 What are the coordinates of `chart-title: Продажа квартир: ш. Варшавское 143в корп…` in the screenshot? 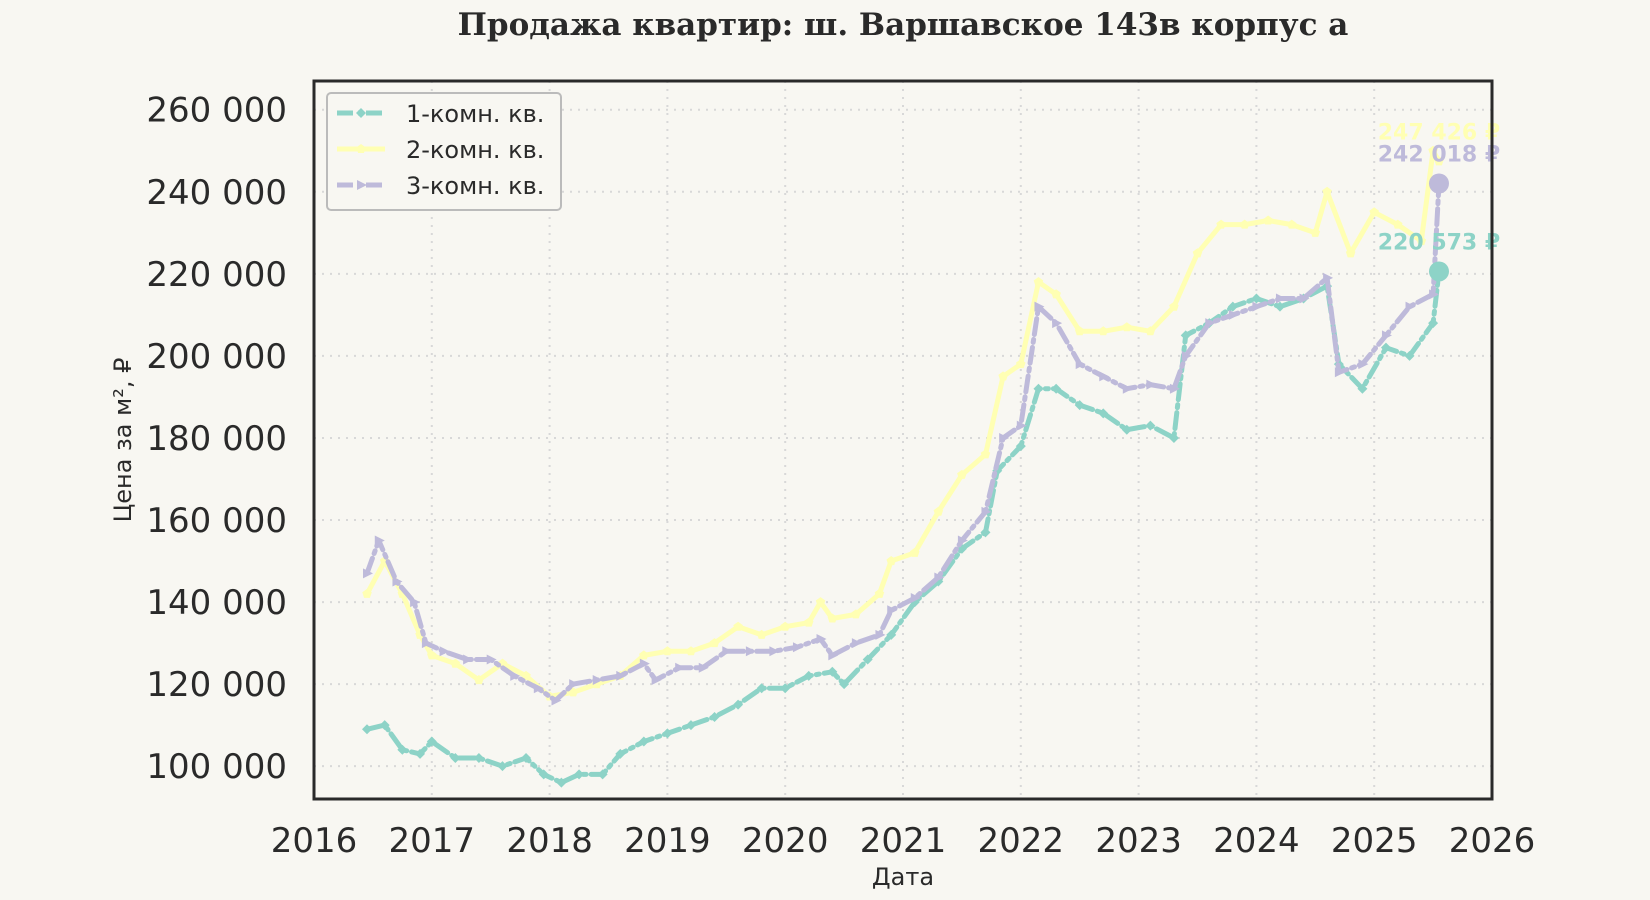 It's located at (903, 25).